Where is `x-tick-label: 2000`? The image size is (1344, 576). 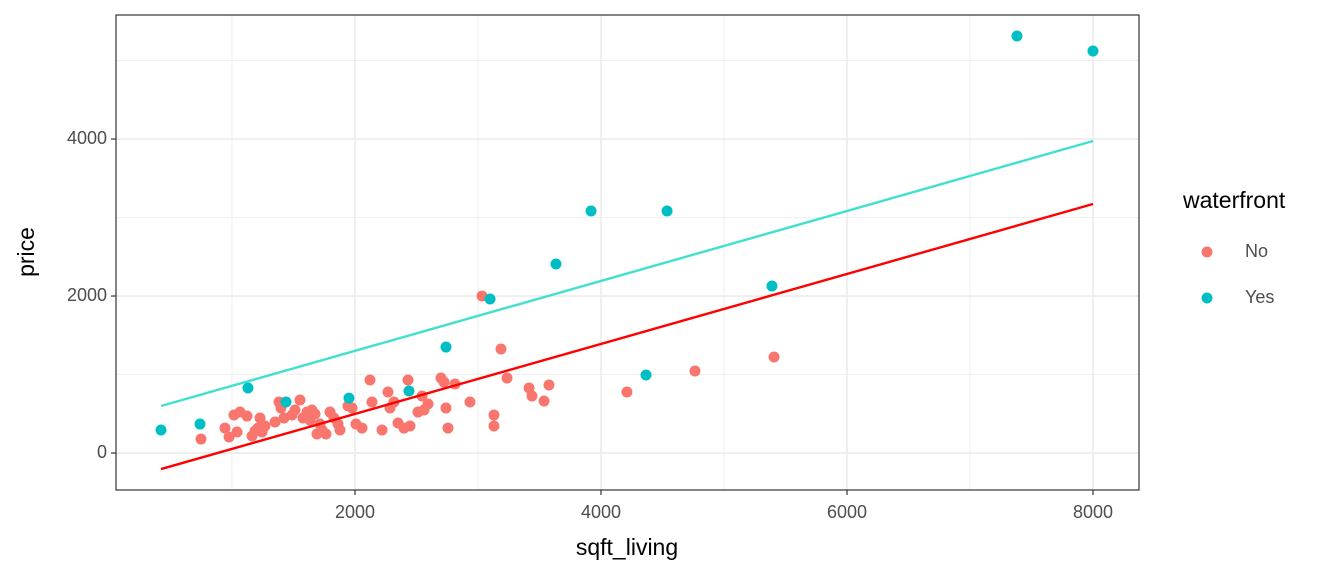 x-tick-label: 2000 is located at coordinates (355, 512).